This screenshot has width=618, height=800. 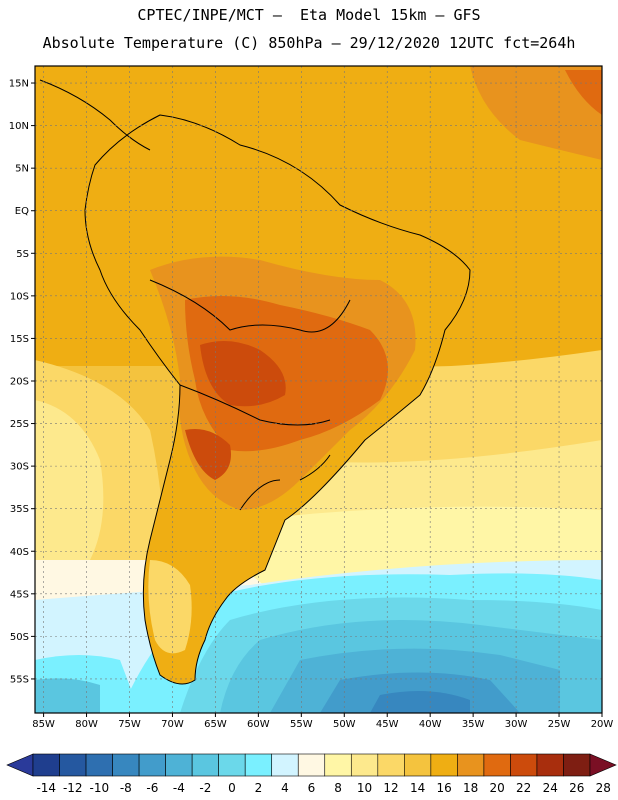 I want to click on lon-tick-label: 45W, so click(x=387, y=724).